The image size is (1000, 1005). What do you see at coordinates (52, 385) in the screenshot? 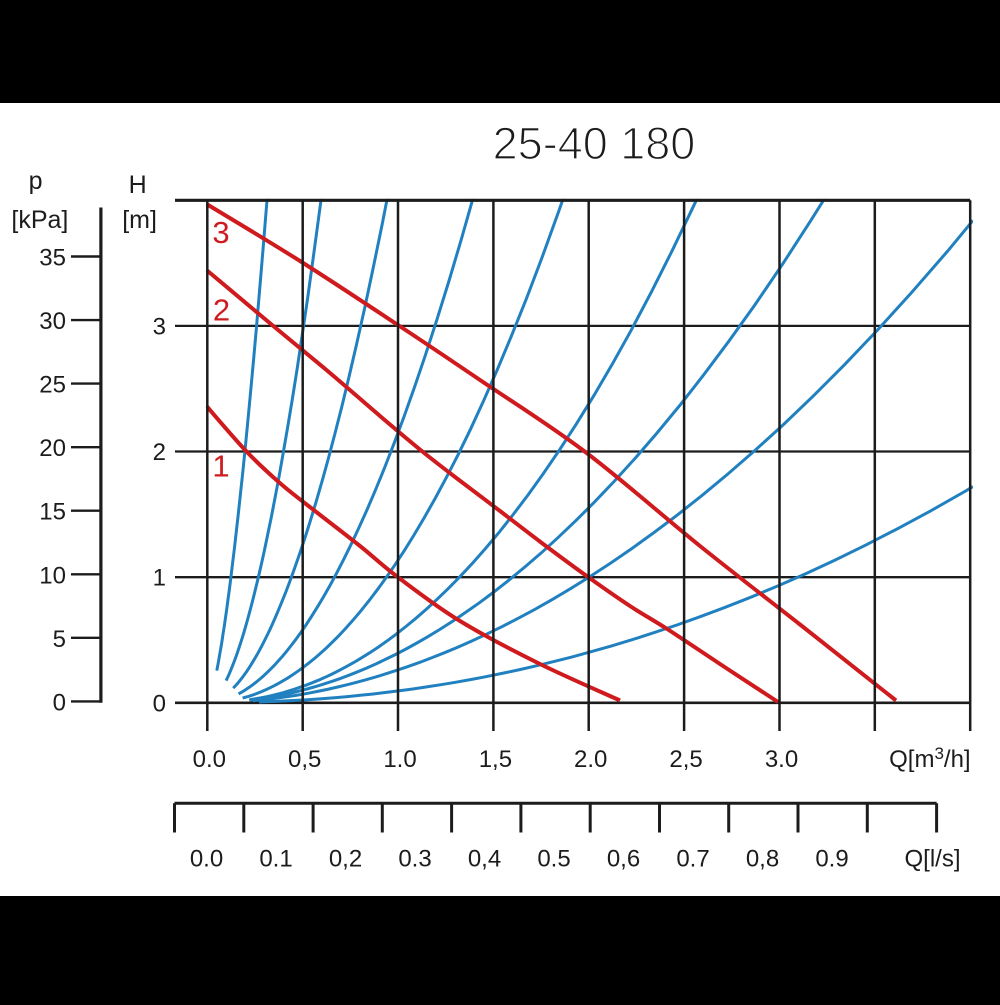
I see `svg-text: 25` at bounding box center [52, 385].